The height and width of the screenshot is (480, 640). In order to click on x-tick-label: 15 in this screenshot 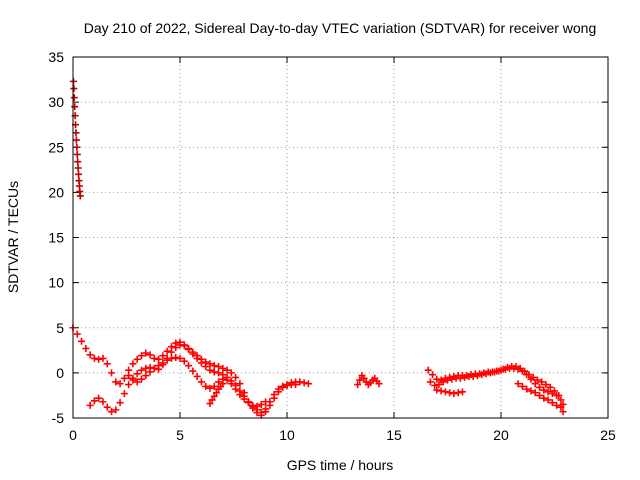, I will do `click(394, 435)`.